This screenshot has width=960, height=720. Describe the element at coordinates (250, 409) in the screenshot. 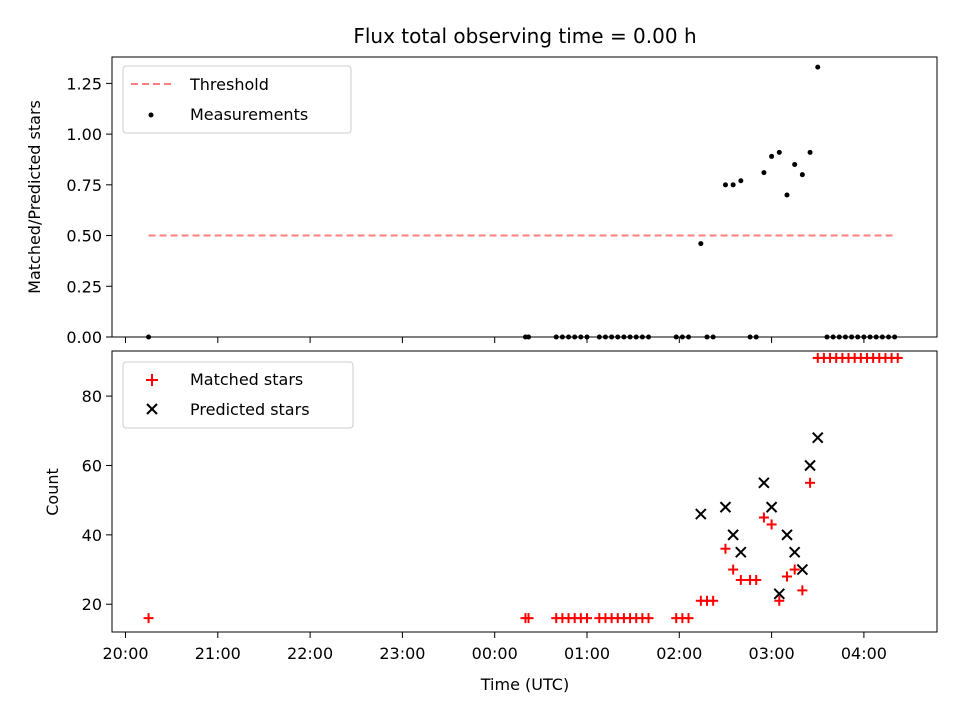

I see `predicted-legend-label: Predicted stars` at that location.